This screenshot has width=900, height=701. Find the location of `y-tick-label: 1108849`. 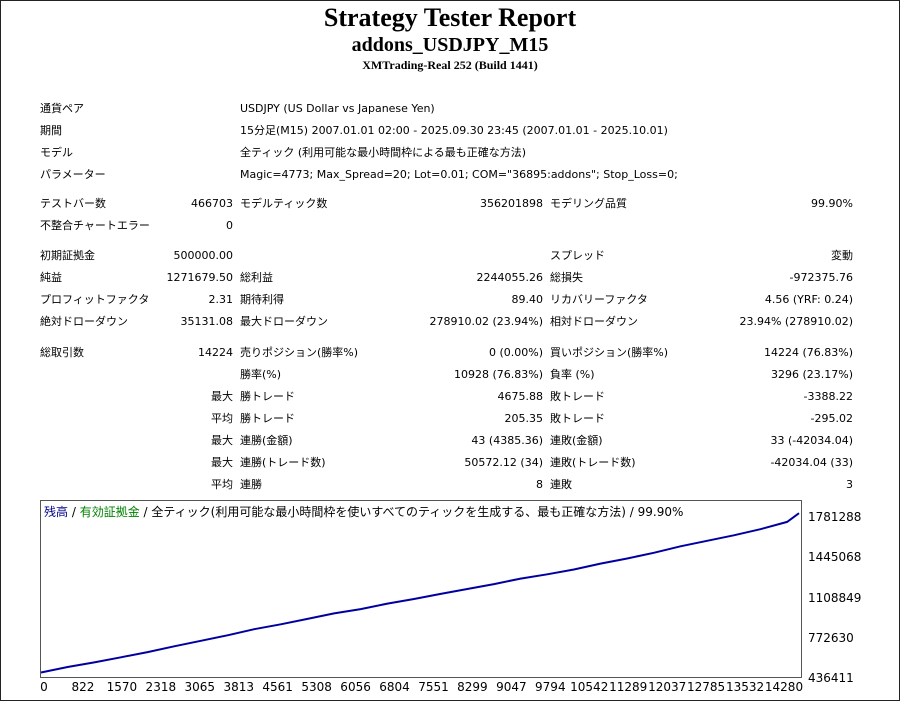

y-tick-label: 1108849 is located at coordinates (835, 597).